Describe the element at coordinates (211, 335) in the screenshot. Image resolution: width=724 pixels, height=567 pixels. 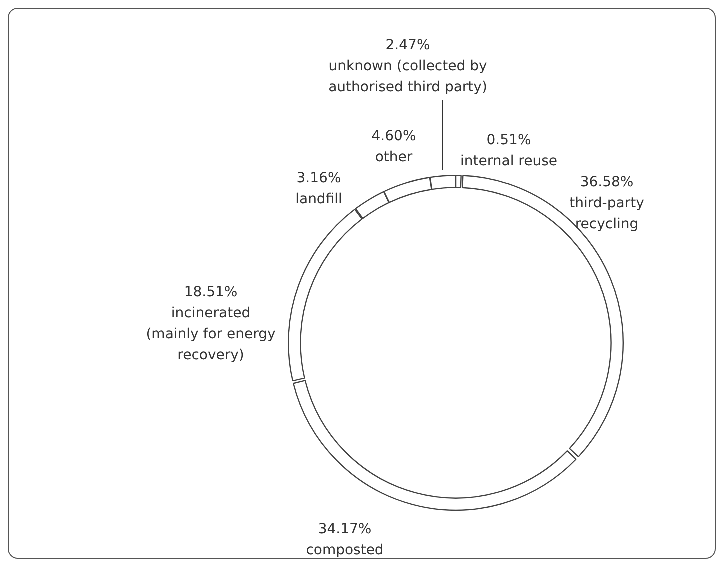
I see `slice-label: incinerated (mainly for energy recovery)` at that location.